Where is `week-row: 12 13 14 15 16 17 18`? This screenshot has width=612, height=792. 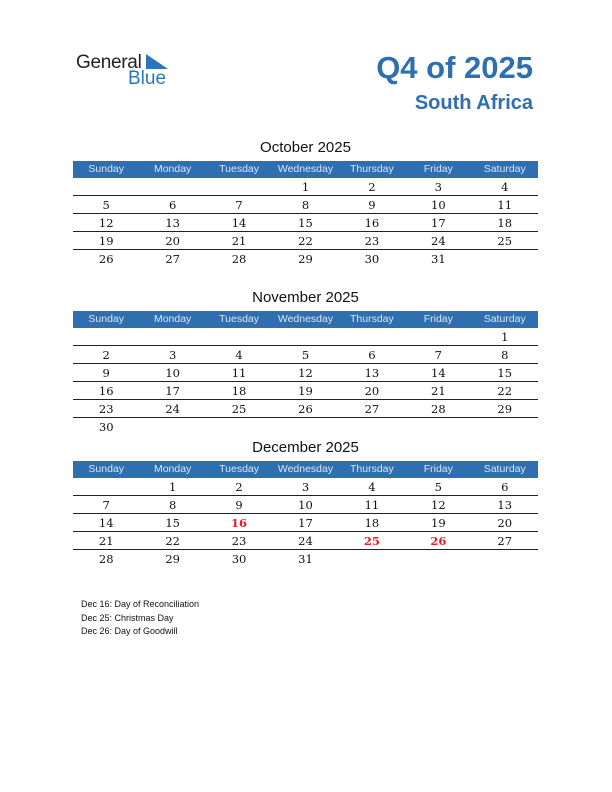
week-row: 12 13 14 15 16 17 18 is located at coordinates (305, 223).